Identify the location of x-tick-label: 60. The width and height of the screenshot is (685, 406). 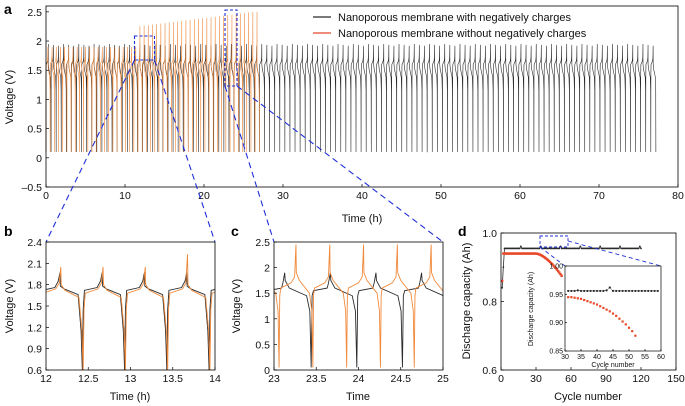
(661, 357).